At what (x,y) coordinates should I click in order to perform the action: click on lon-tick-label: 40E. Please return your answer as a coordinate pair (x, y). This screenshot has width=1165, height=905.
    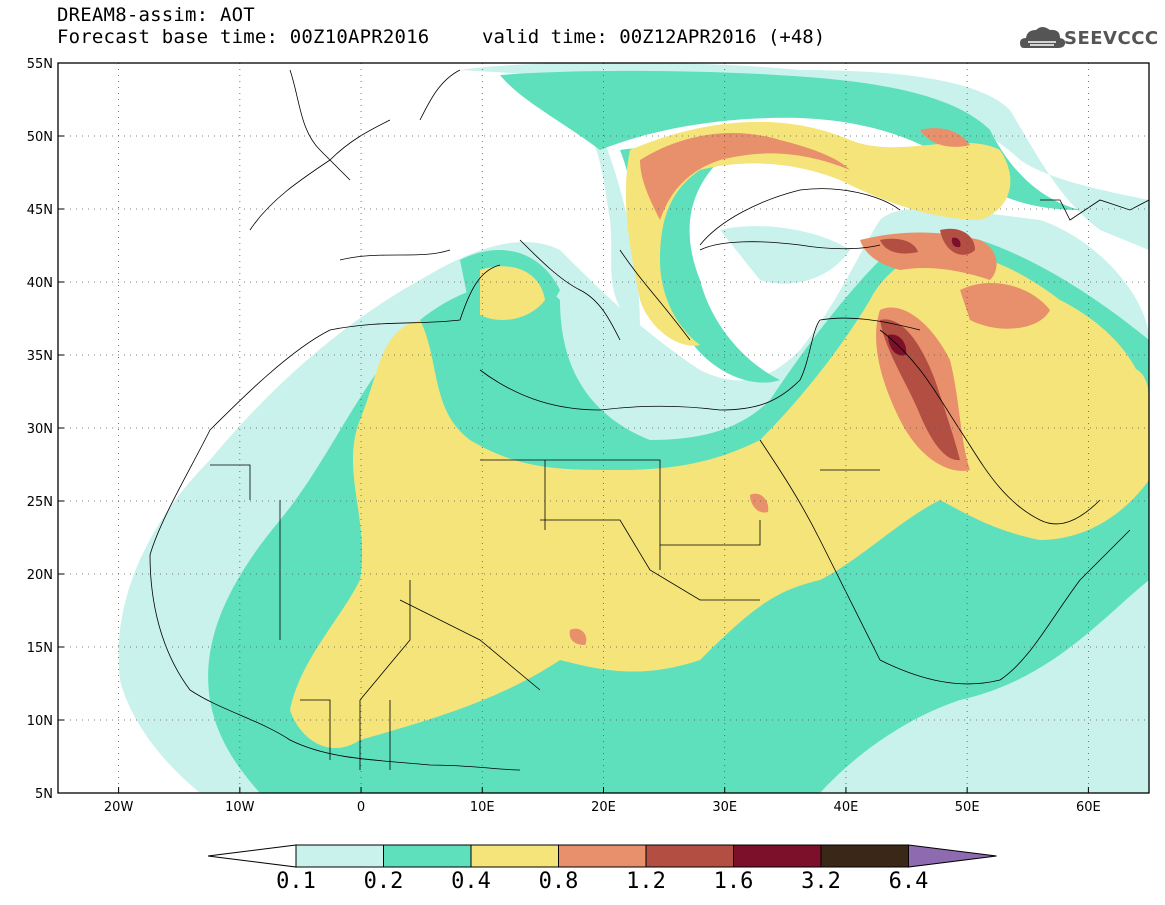
    Looking at the image, I should click on (846, 807).